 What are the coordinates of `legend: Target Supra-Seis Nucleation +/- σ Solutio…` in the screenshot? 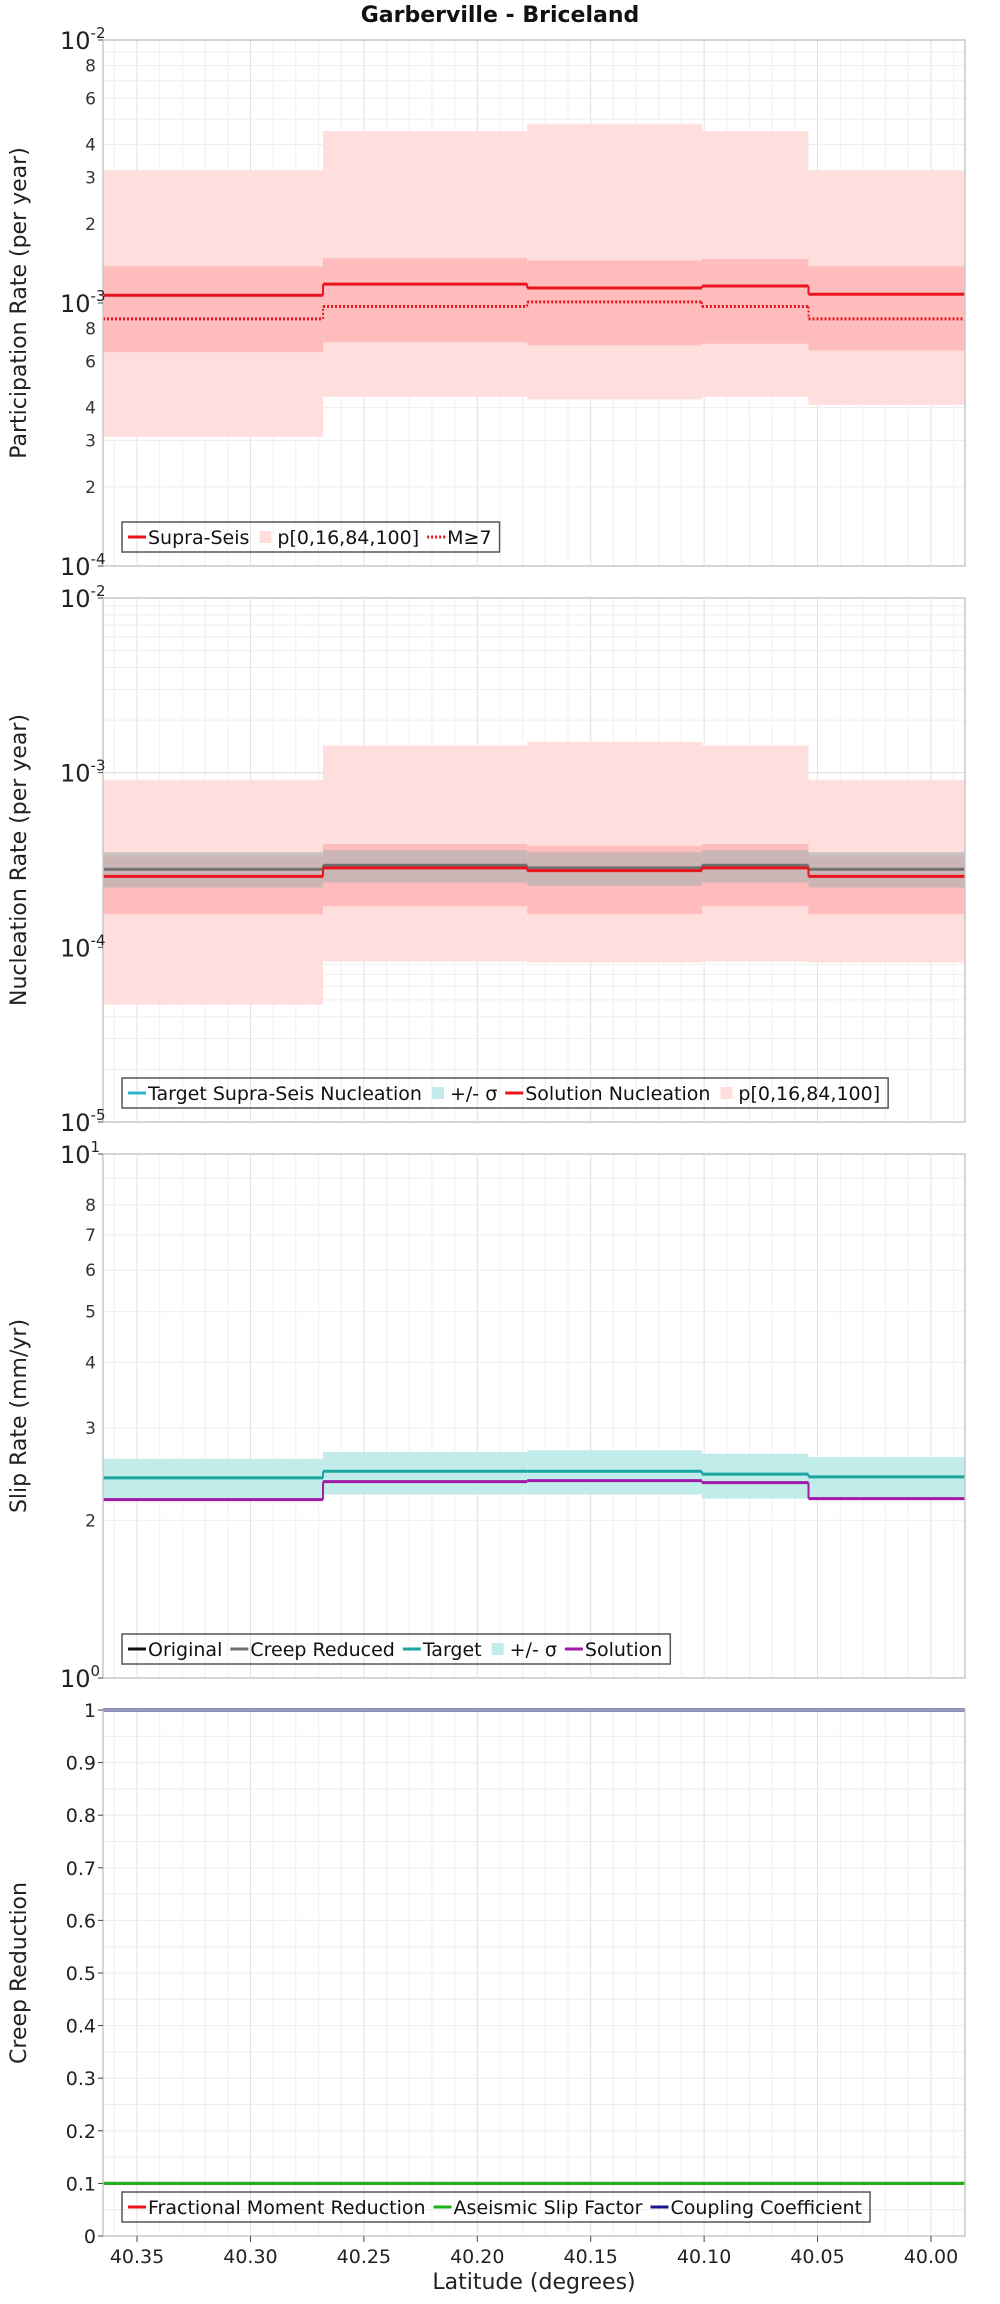 It's located at (505, 1093).